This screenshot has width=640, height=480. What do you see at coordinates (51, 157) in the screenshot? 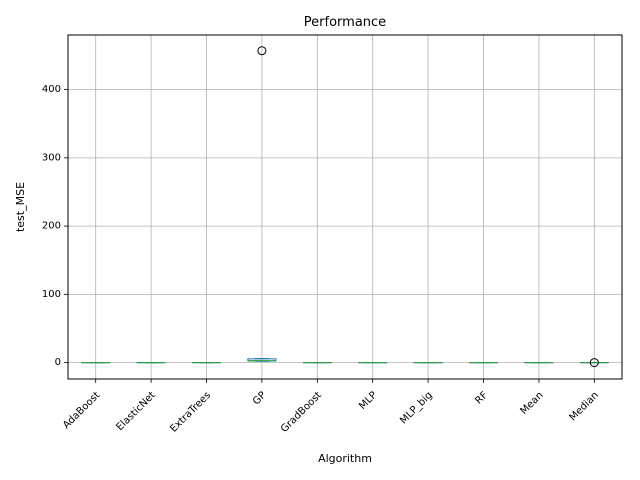
I see `y-tick-label: 300` at bounding box center [51, 157].